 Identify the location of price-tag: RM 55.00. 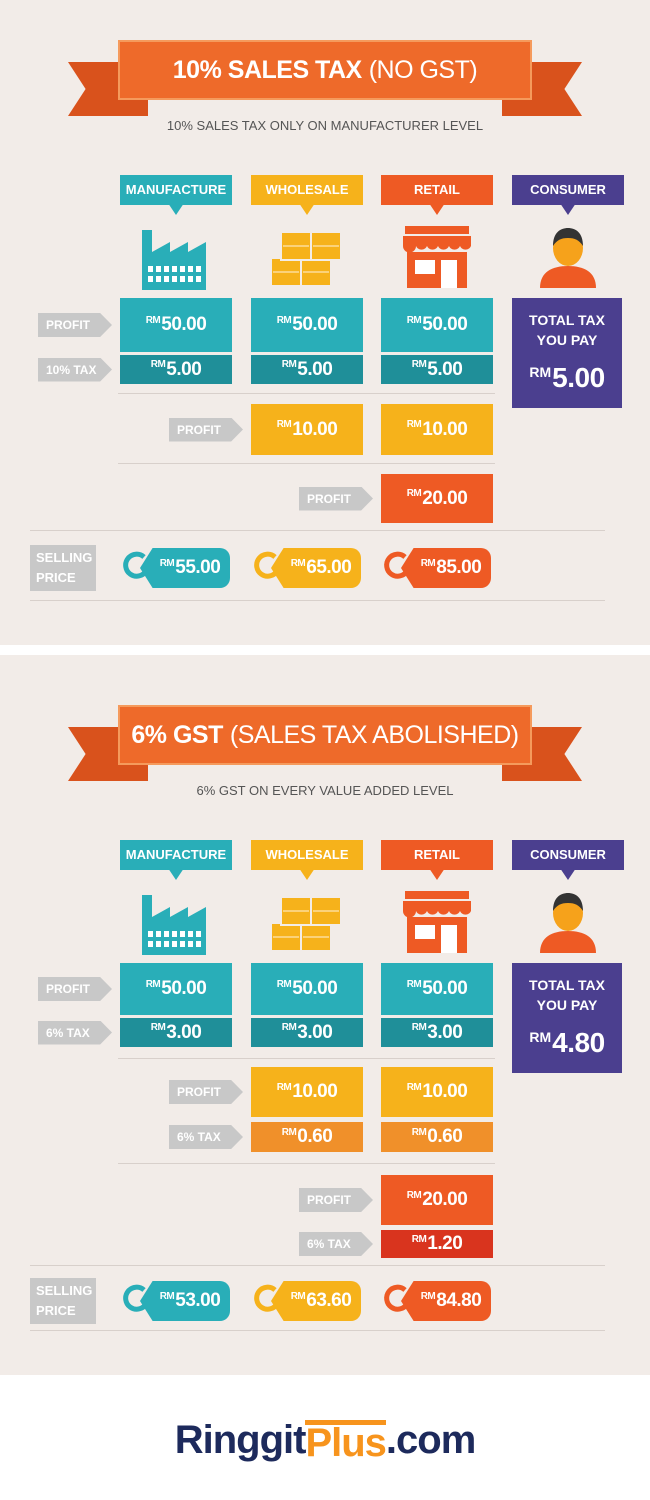
(185, 568).